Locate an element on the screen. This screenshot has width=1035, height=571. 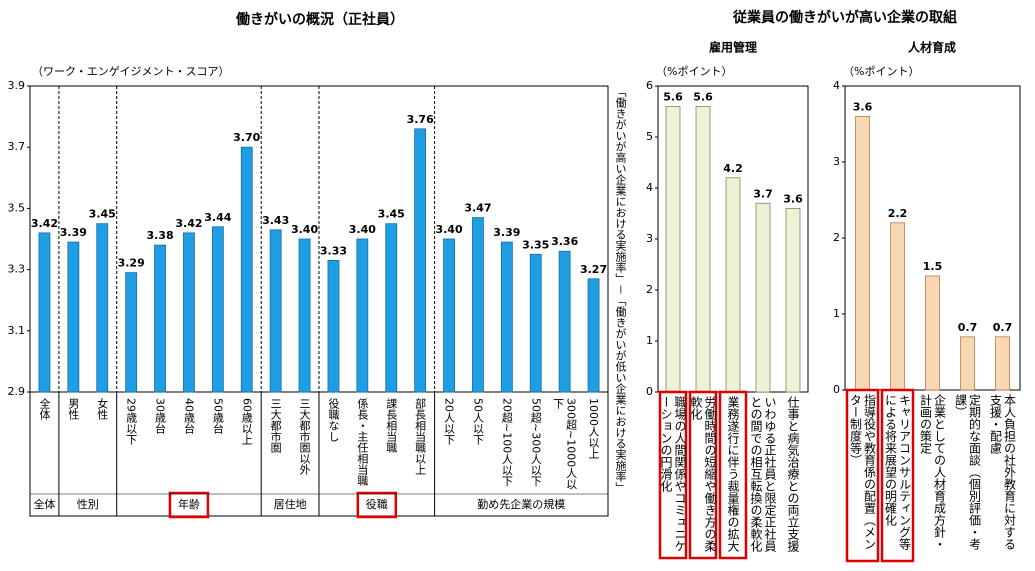
x-tick-label: 男性 is located at coordinates (73, 409).